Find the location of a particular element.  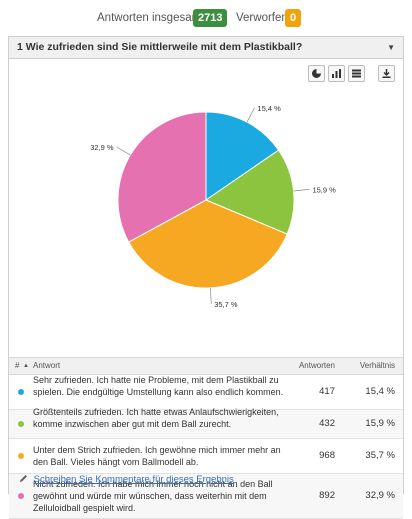

slice-label: 15,4 % is located at coordinates (269, 108).